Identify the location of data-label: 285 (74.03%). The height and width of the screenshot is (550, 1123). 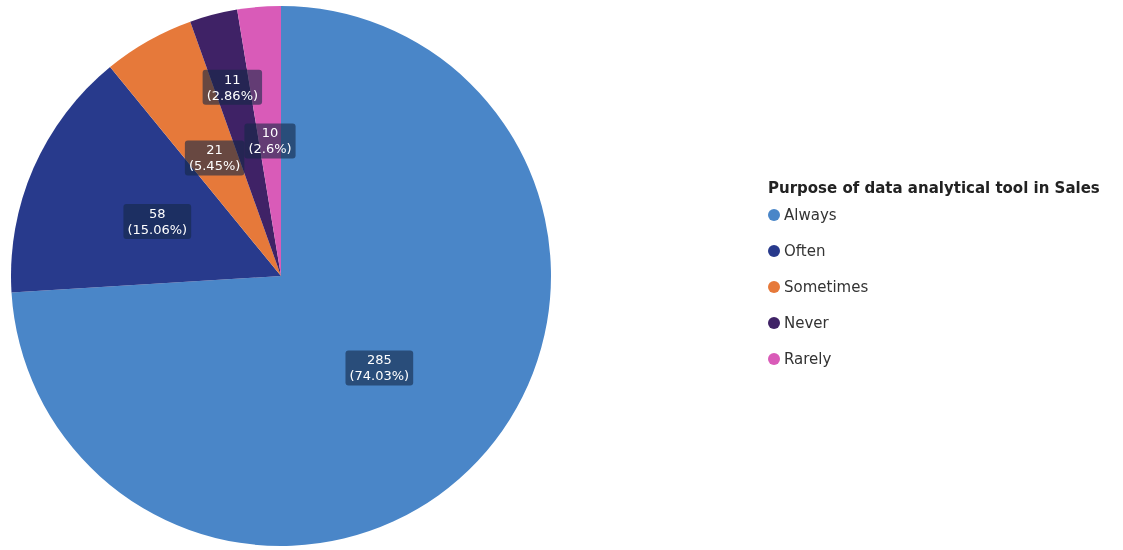
(379, 368).